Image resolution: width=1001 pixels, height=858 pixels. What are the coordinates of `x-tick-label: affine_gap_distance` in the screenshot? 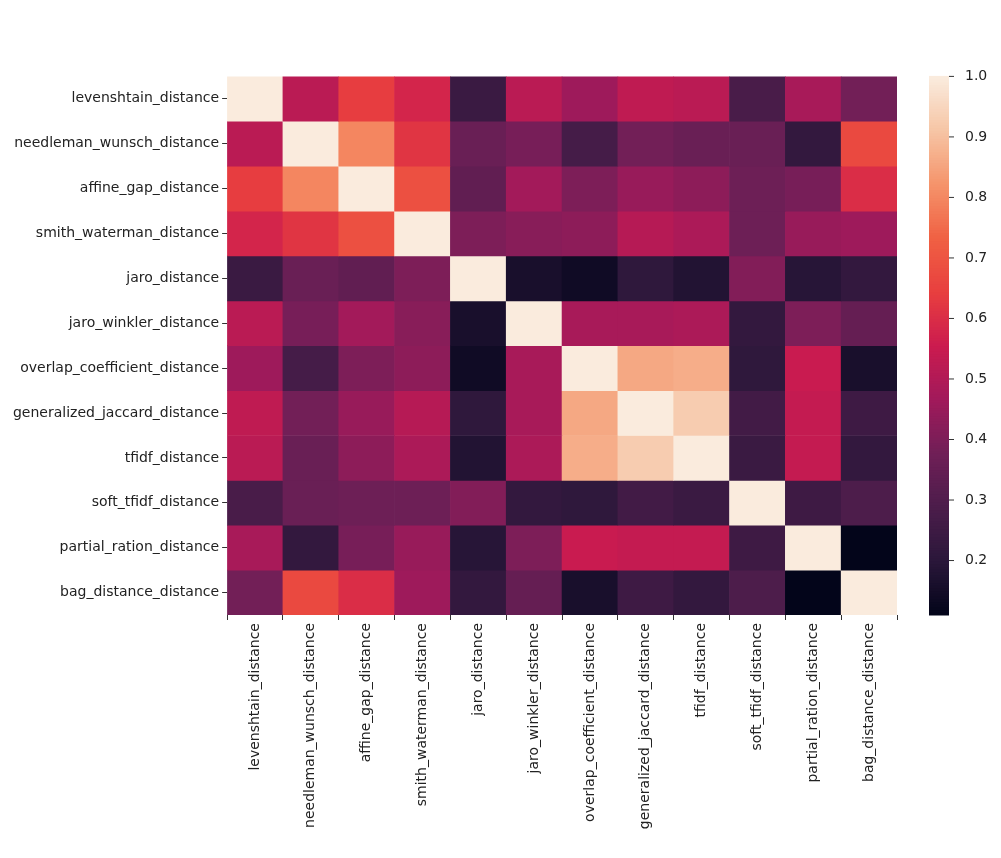 It's located at (365, 693).